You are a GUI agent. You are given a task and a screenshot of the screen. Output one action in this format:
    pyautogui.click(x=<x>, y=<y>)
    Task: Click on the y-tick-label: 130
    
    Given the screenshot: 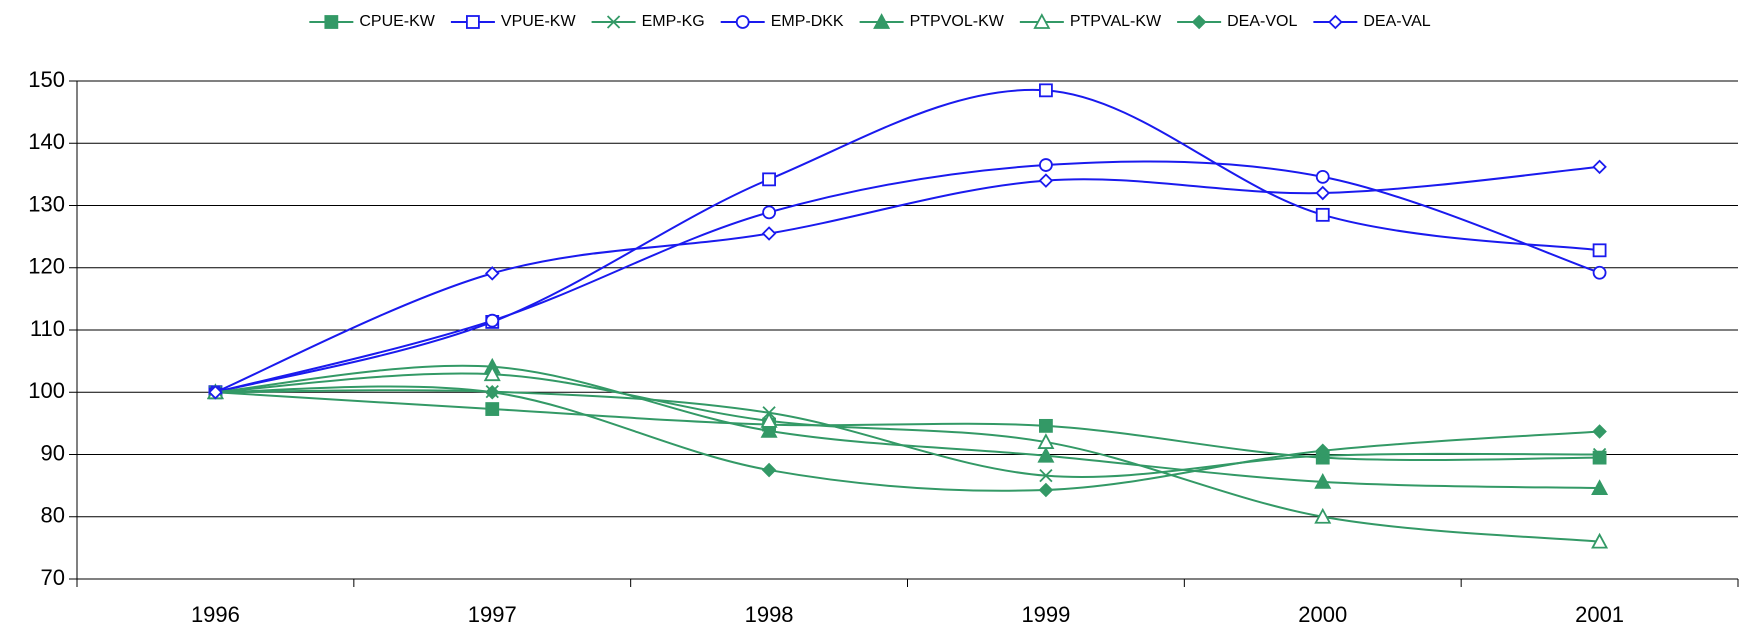 What is the action you would take?
    pyautogui.click(x=46, y=203)
    